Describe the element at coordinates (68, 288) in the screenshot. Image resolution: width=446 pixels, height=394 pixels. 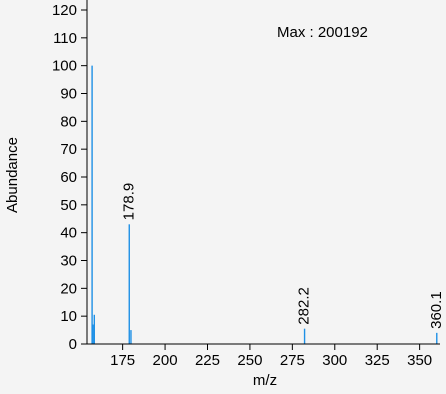
I see `y-tick-label: 20` at that location.